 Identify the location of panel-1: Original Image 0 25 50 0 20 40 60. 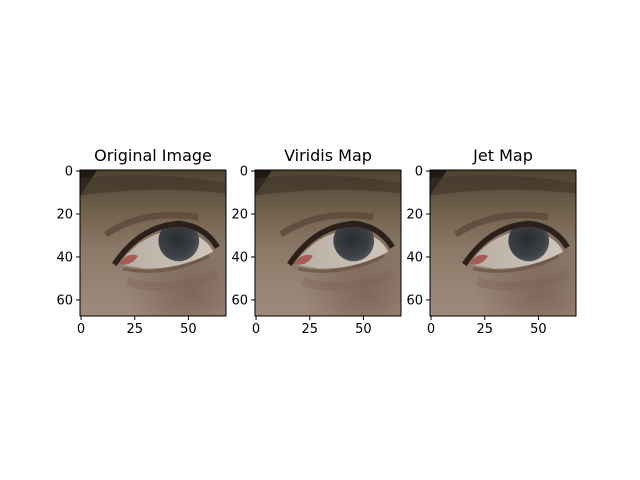
(141, 241).